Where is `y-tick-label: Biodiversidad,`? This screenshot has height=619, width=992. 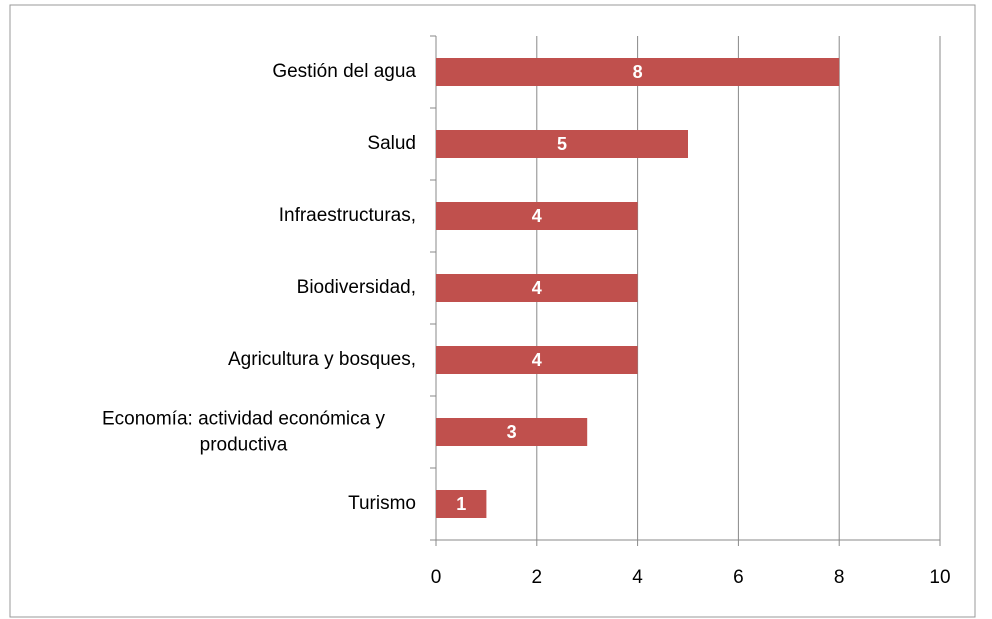
y-tick-label: Biodiversidad, is located at coordinates (356, 288).